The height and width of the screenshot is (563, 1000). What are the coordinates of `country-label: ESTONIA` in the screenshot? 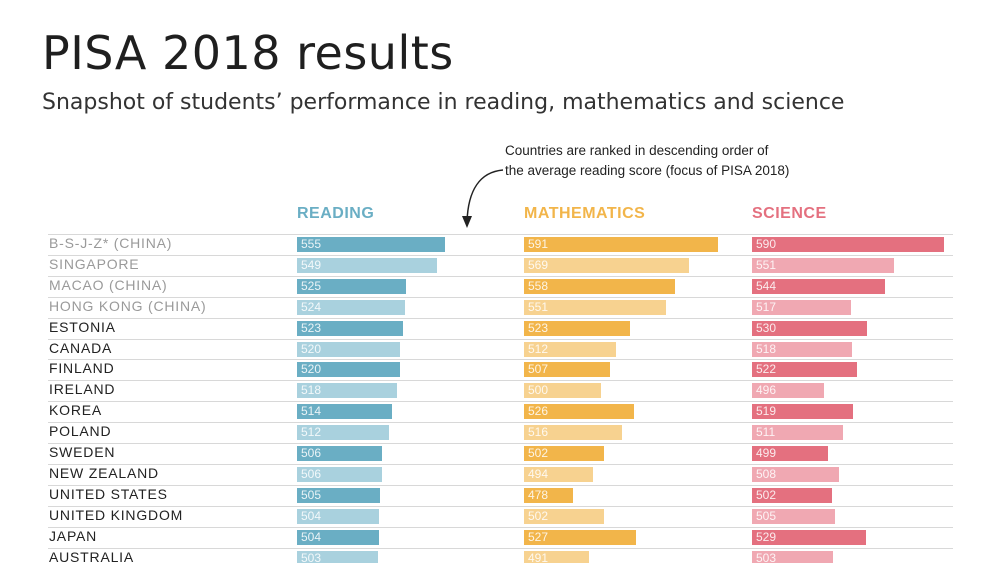 It's located at (82, 326).